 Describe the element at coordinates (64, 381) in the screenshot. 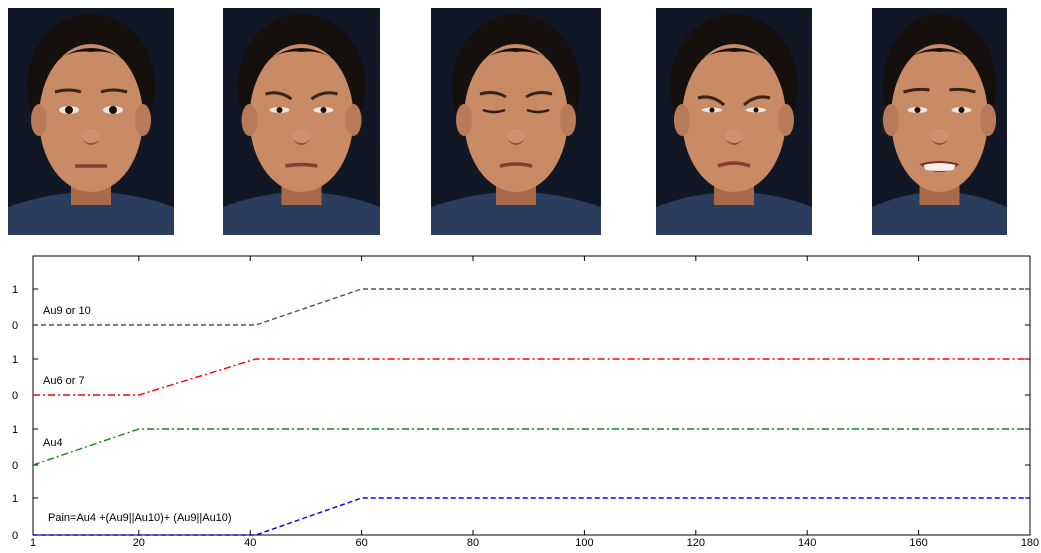

I see `series-label: Au6 or 7` at that location.